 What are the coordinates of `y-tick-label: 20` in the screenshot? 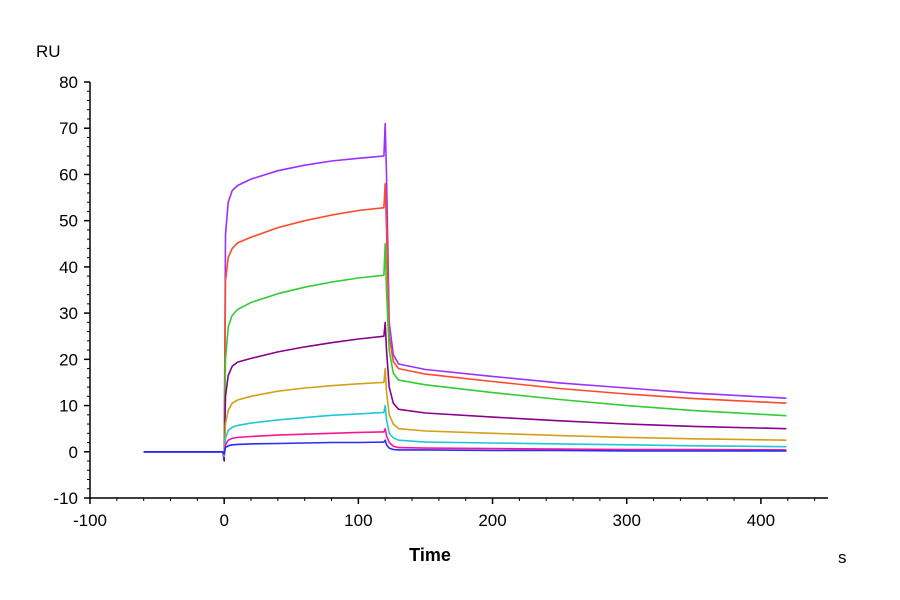 It's located at (68, 359).